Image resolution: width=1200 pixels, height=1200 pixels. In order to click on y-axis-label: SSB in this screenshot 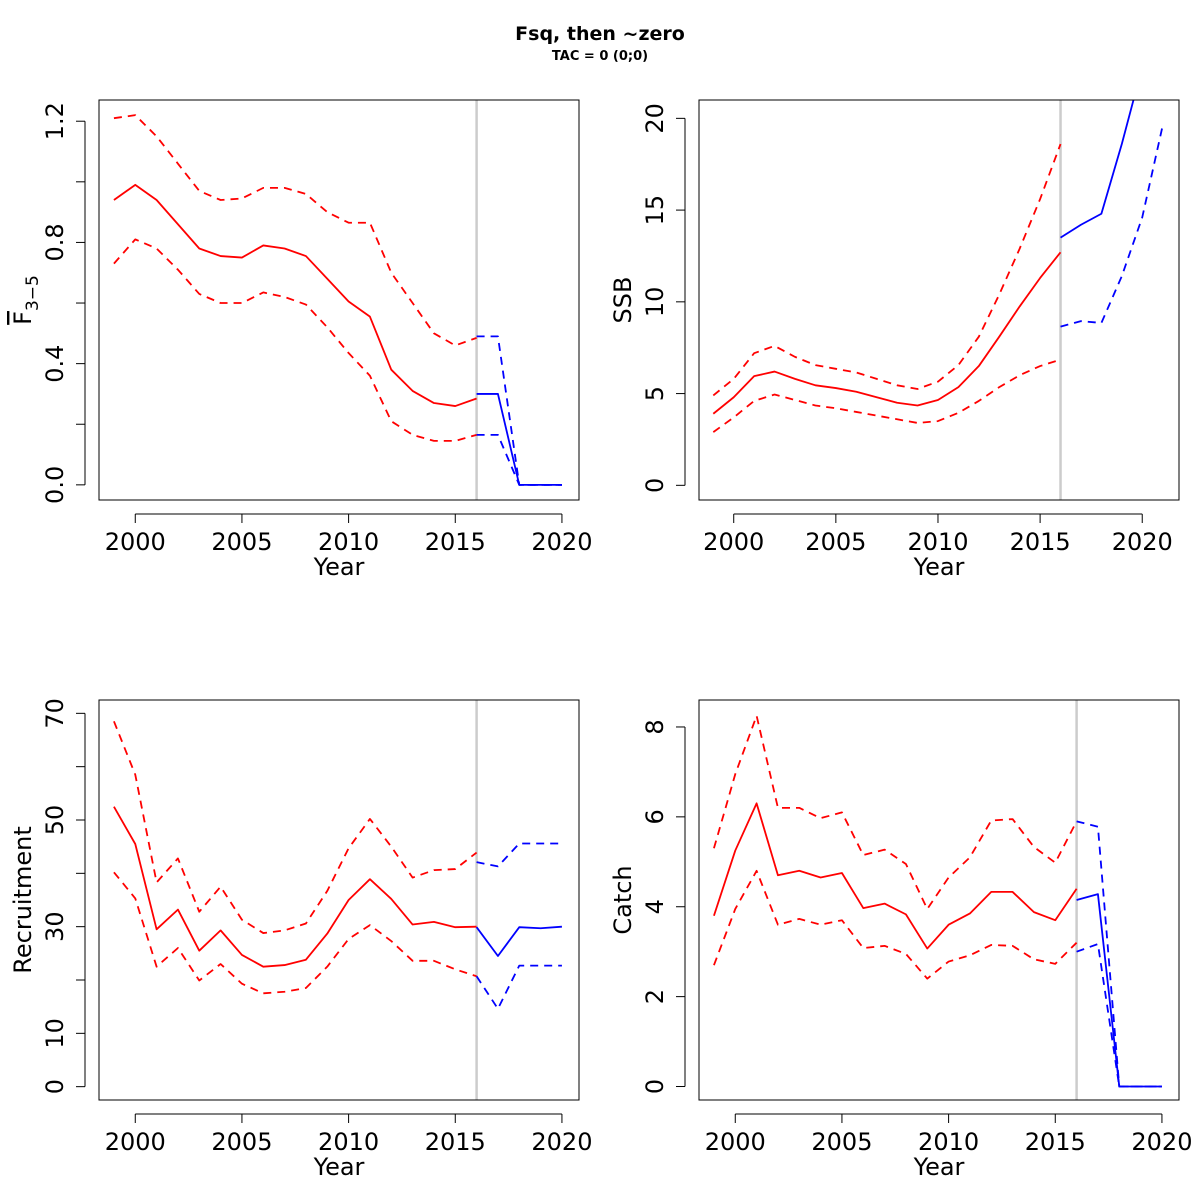, I will do `click(623, 300)`.